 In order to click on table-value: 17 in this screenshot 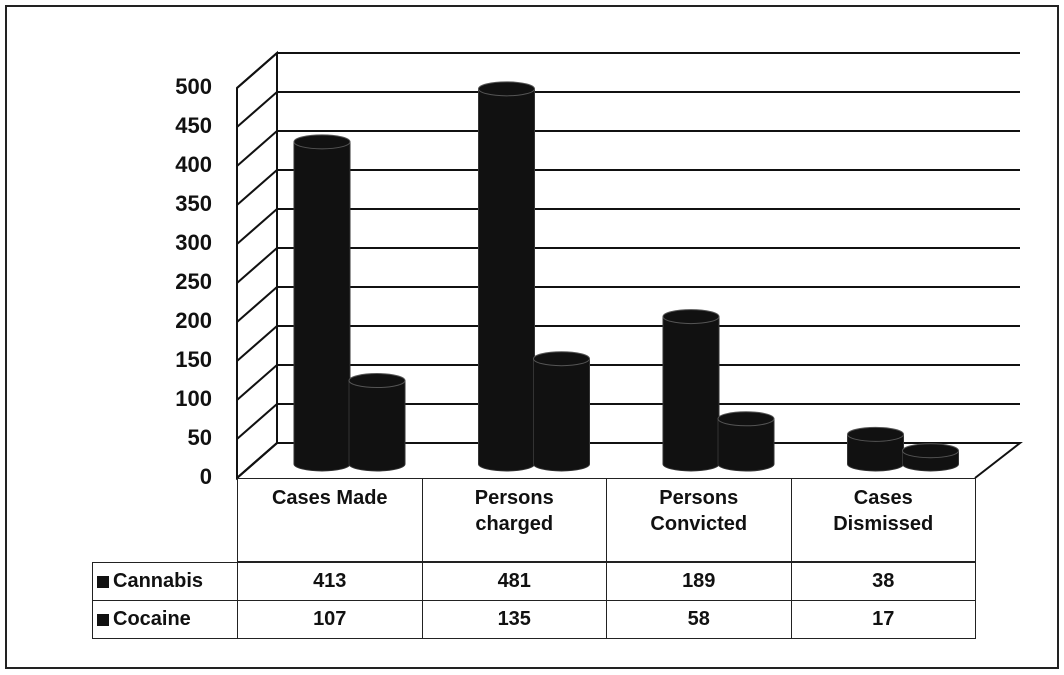, I will do `click(883, 619)`.